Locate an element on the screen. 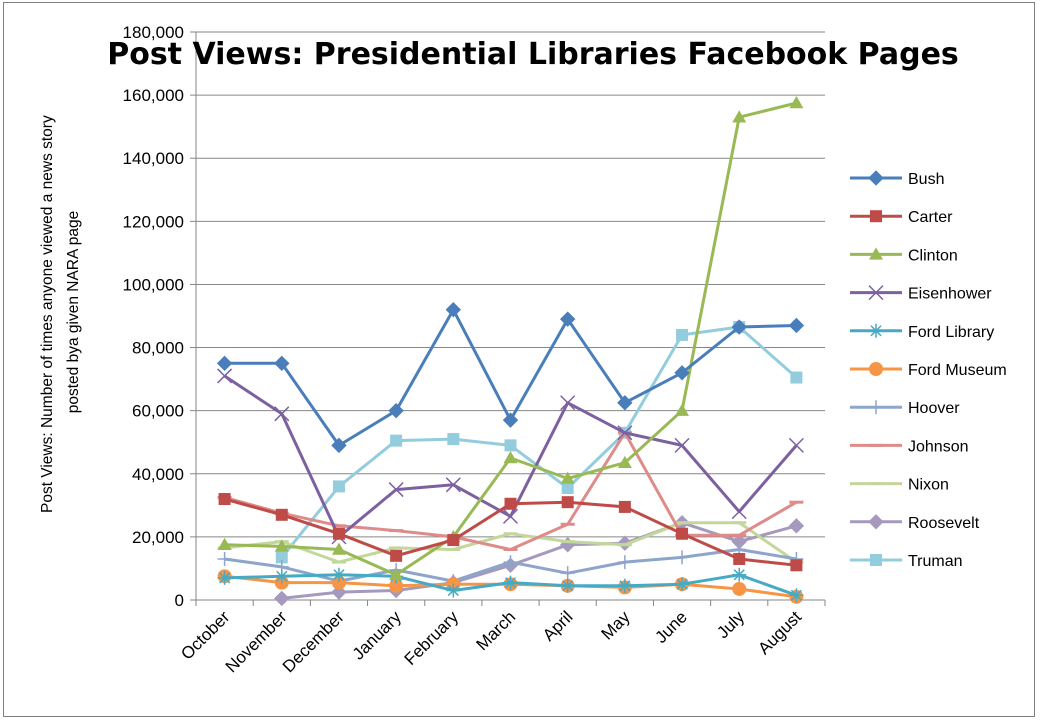 The image size is (1040, 721). series-line-roosevelt is located at coordinates (539, 560).